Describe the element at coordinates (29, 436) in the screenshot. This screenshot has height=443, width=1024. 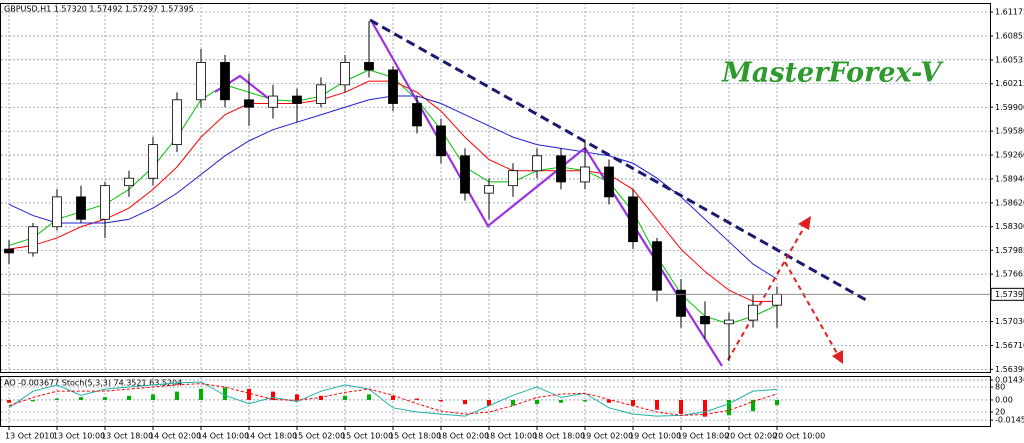
I see `x-tick-label: 13 Oct 2010` at that location.